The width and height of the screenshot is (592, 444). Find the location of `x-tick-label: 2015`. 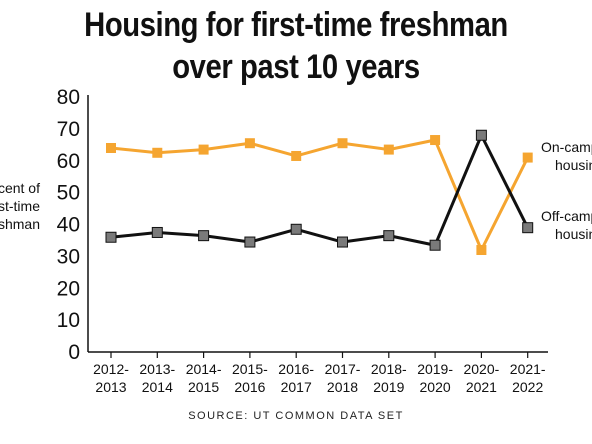

x-tick-label: 2015 is located at coordinates (203, 387).